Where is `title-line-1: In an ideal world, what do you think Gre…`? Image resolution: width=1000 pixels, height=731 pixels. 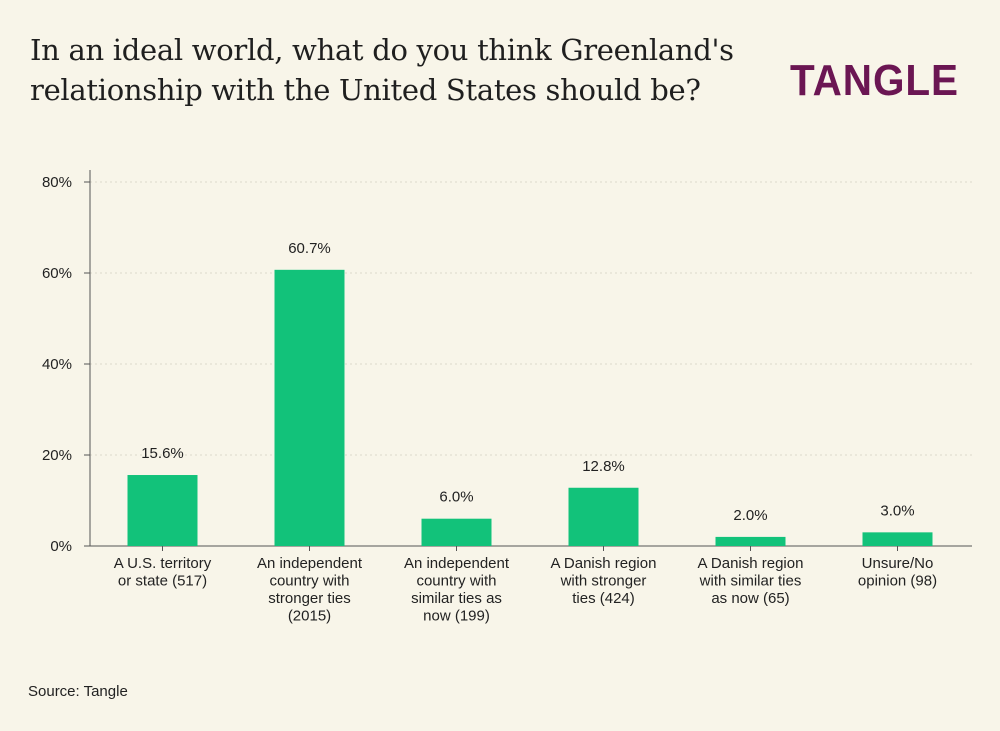
title-line-1: In an ideal world, what do you think Gre… is located at coordinates (382, 50).